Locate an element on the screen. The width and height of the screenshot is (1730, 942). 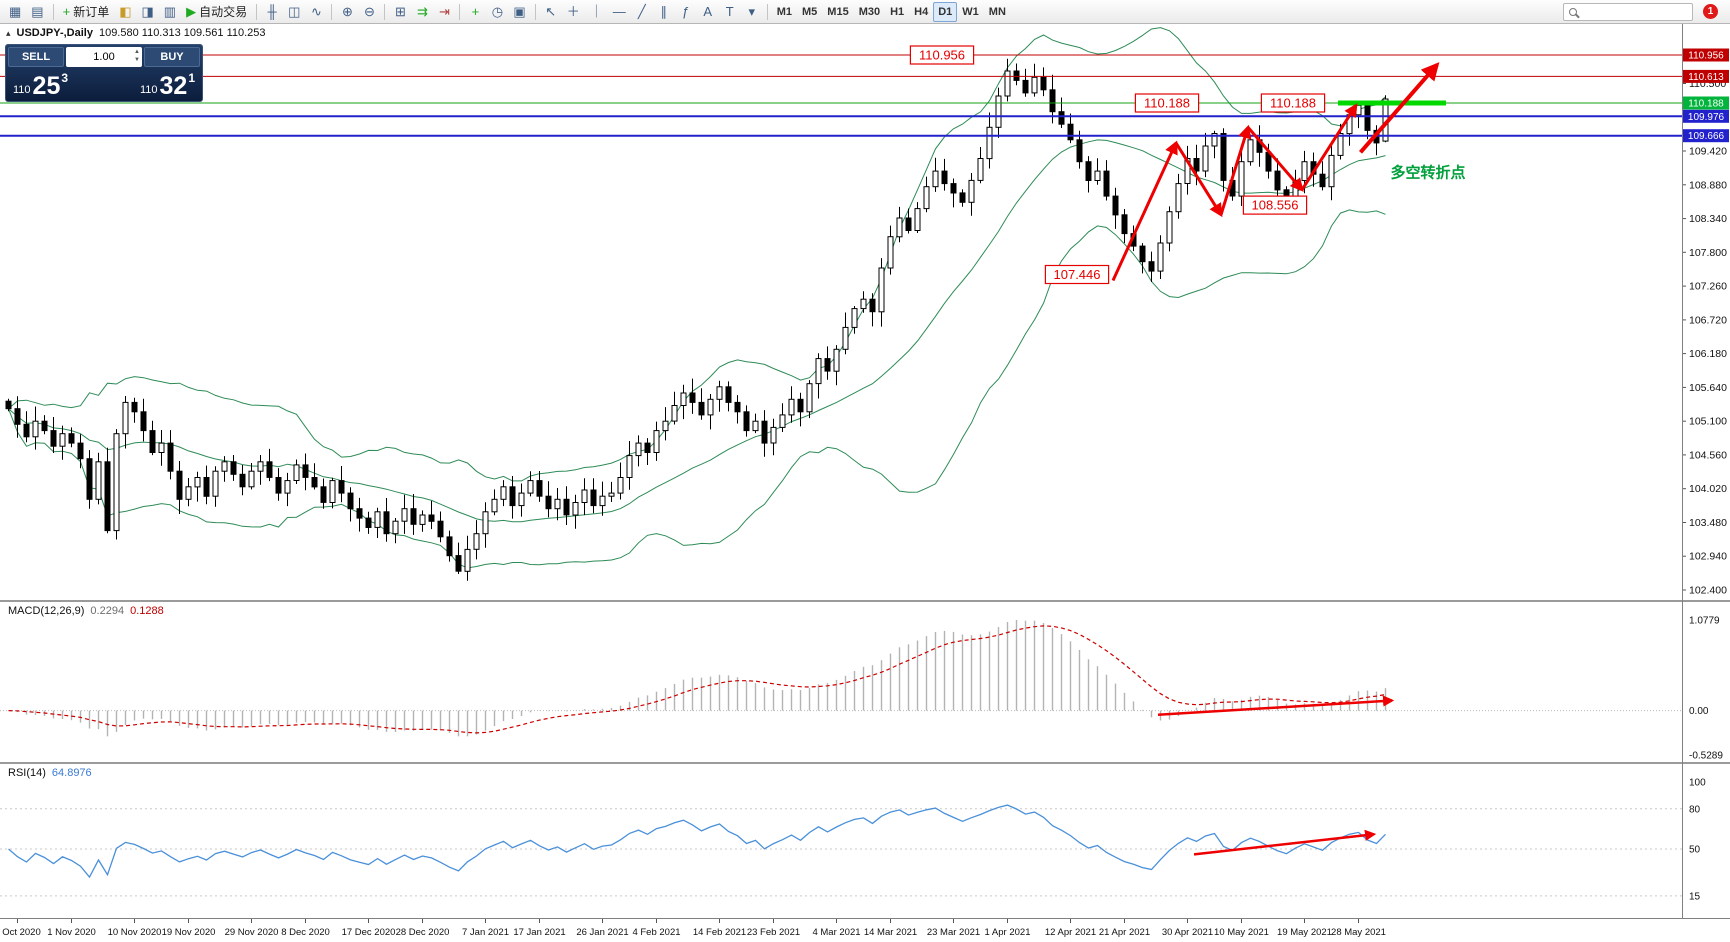
tf-h4-button-label: H4 is located at coordinates (921, 11).